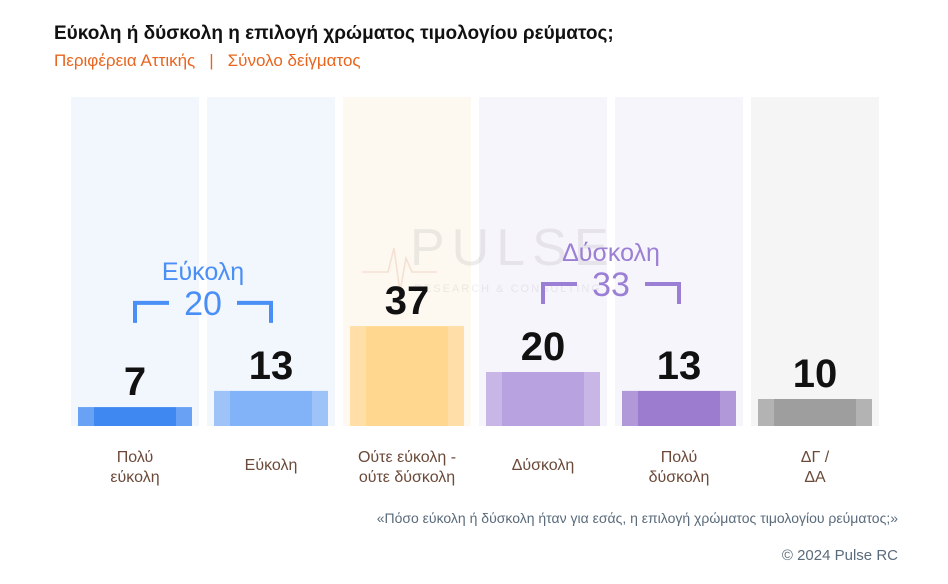  Describe the element at coordinates (679, 477) in the screenshot. I see `category-label-line: δύσκολη` at that location.